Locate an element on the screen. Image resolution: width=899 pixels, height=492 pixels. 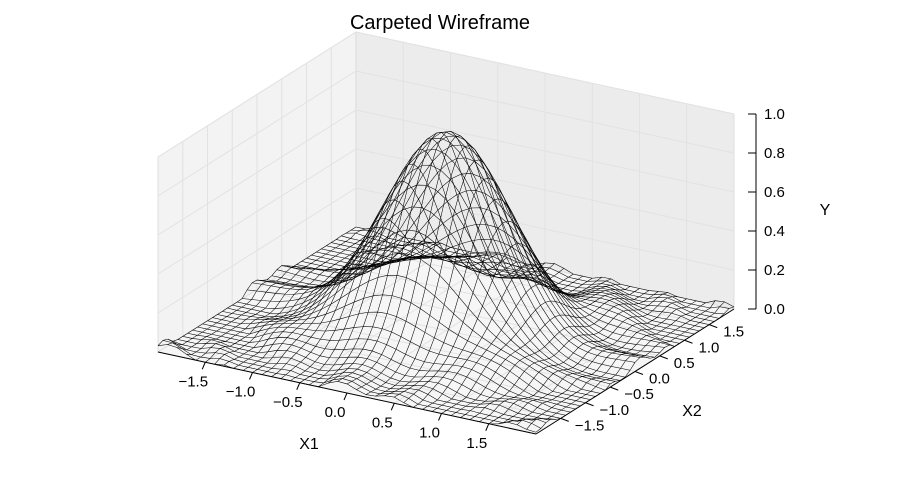
y-tick-label: 0.0 is located at coordinates (659, 379).